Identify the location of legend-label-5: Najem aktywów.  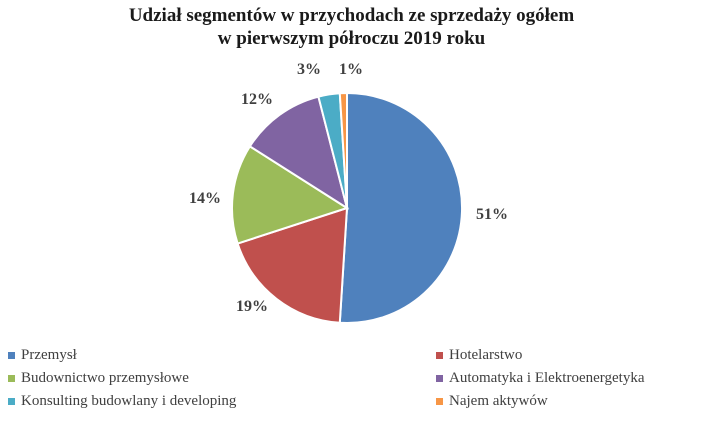
(498, 401).